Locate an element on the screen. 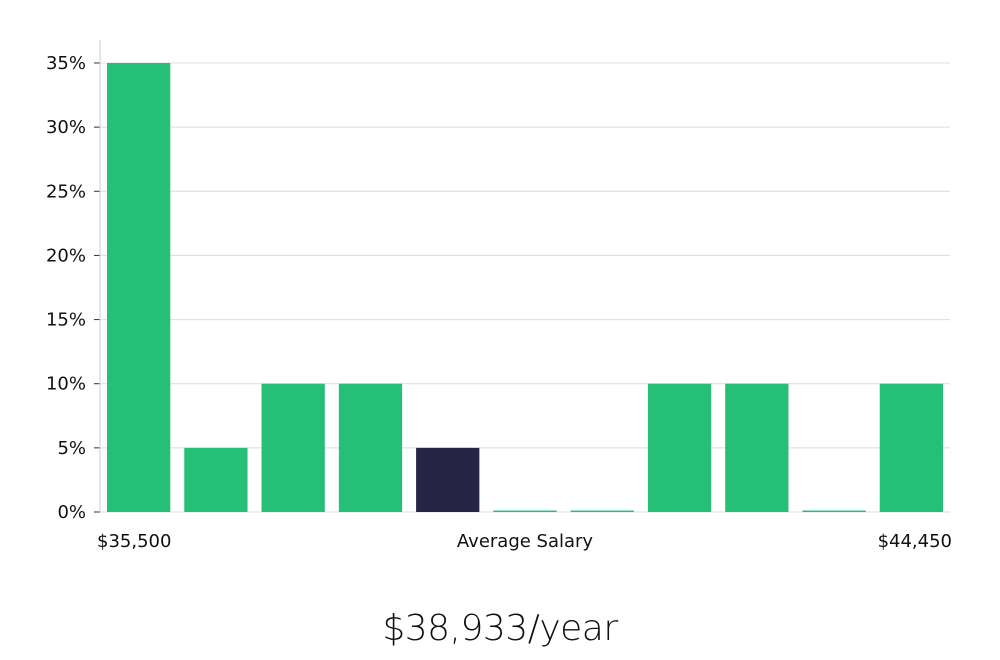 The width and height of the screenshot is (1000, 660). y-tick-label: 10% is located at coordinates (66, 384).